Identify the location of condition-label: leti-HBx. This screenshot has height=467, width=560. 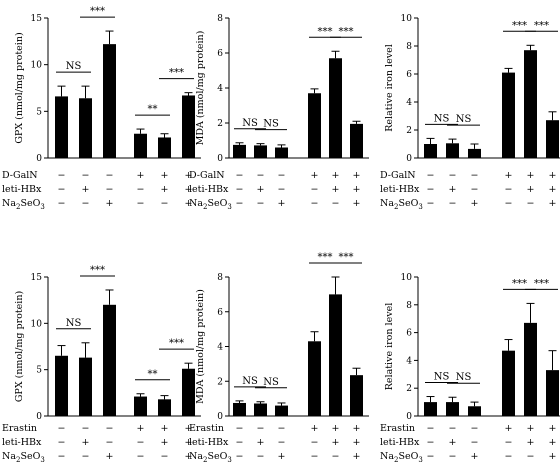
(22, 442).